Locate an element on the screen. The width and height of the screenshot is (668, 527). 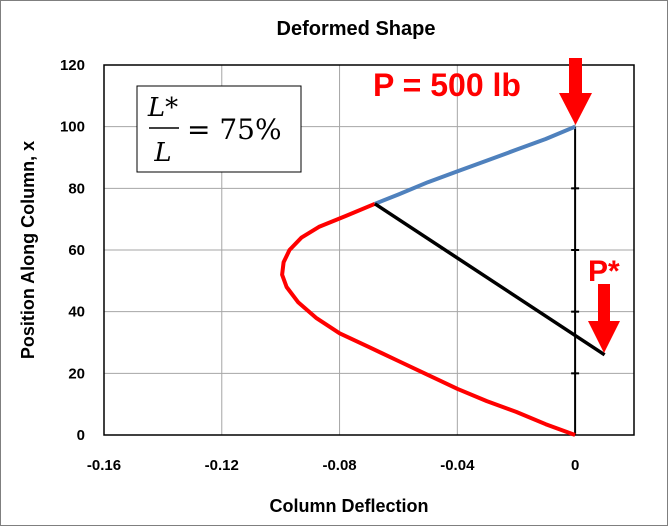
lever-load-arrow is located at coordinates (604, 318).